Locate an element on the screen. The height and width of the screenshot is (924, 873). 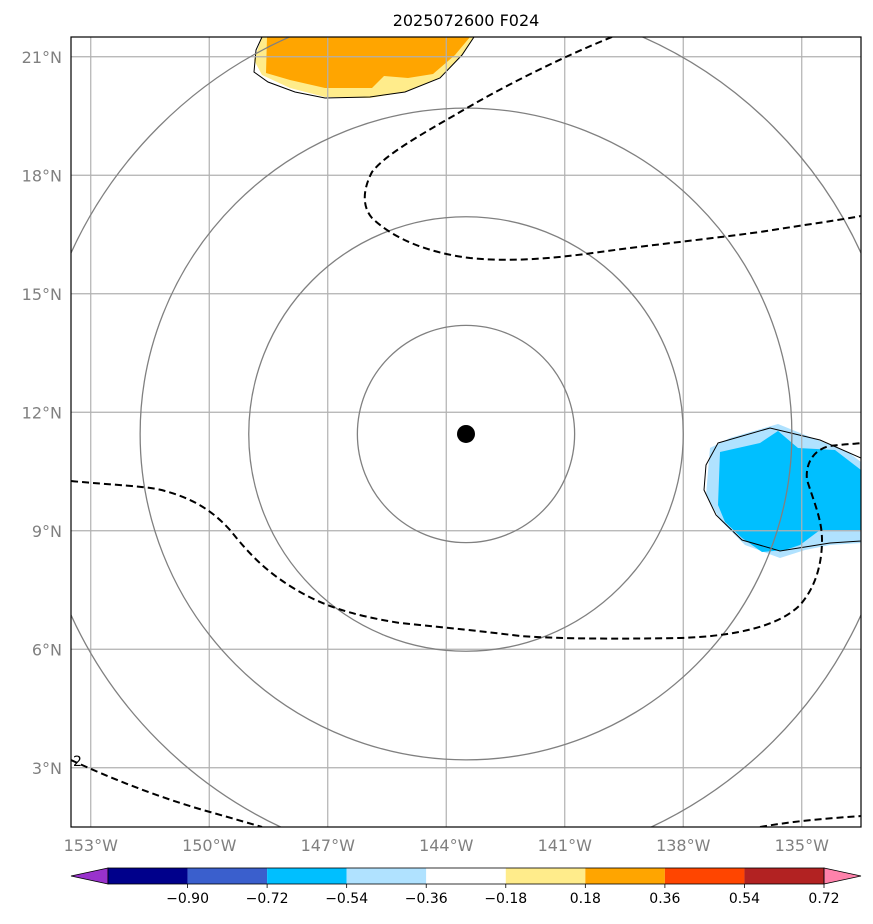
lat-tick-label: 6°N is located at coordinates (47, 649).